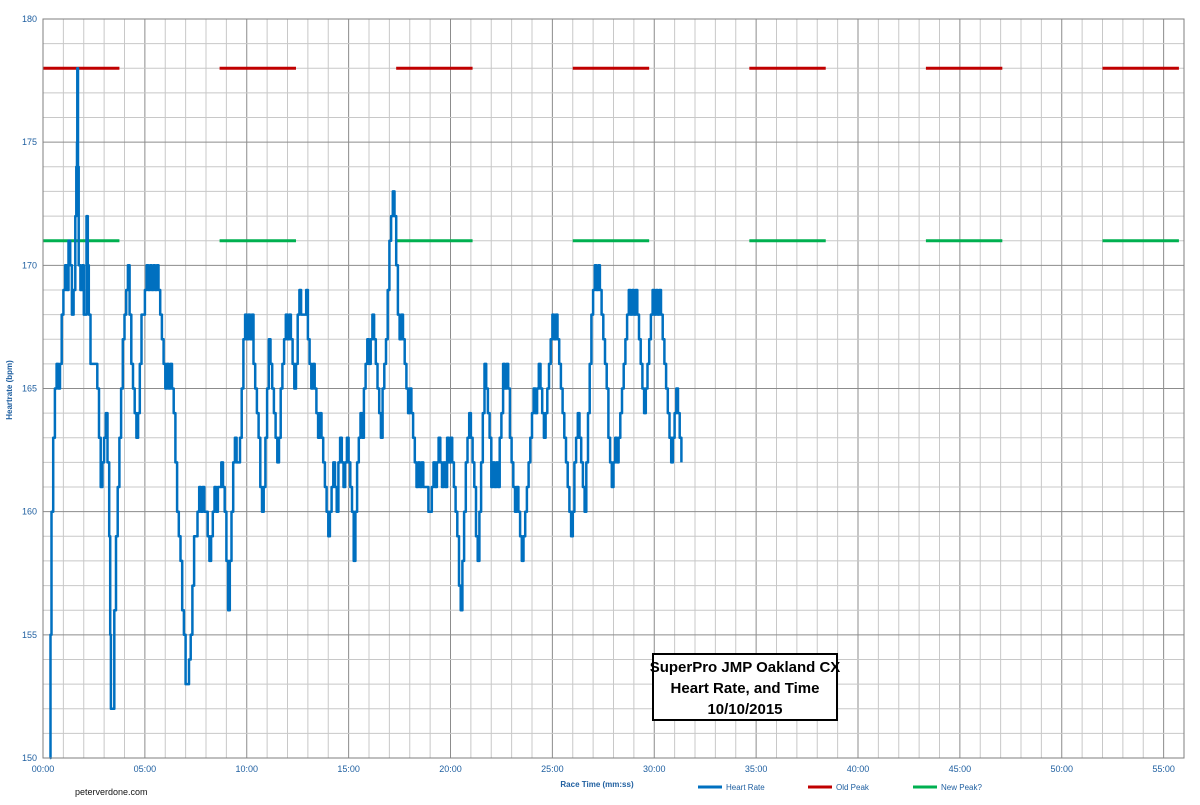  Describe the element at coordinates (858, 769) in the screenshot. I see `x-tick-label: 40:00` at that location.